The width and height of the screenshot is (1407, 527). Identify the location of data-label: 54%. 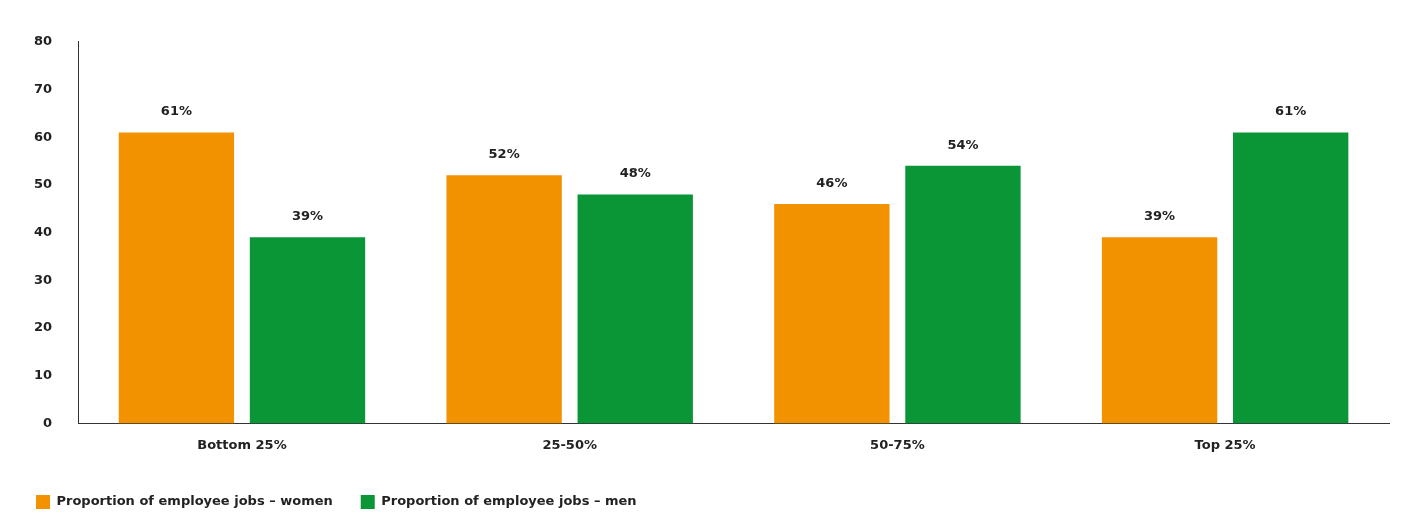
(963, 144).